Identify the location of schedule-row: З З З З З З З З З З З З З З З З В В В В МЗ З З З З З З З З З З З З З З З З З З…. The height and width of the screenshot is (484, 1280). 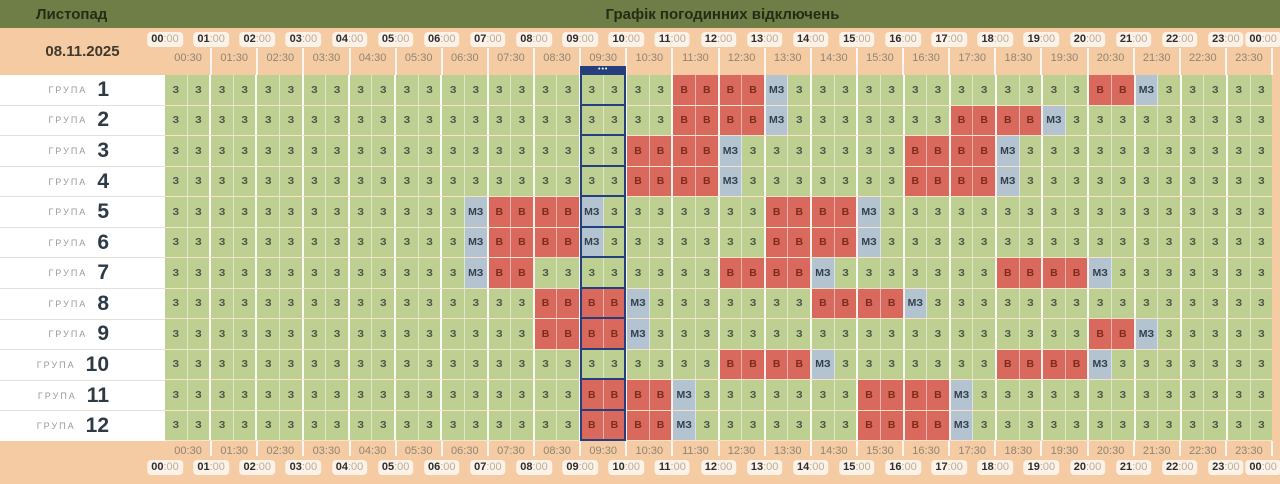
(719, 334).